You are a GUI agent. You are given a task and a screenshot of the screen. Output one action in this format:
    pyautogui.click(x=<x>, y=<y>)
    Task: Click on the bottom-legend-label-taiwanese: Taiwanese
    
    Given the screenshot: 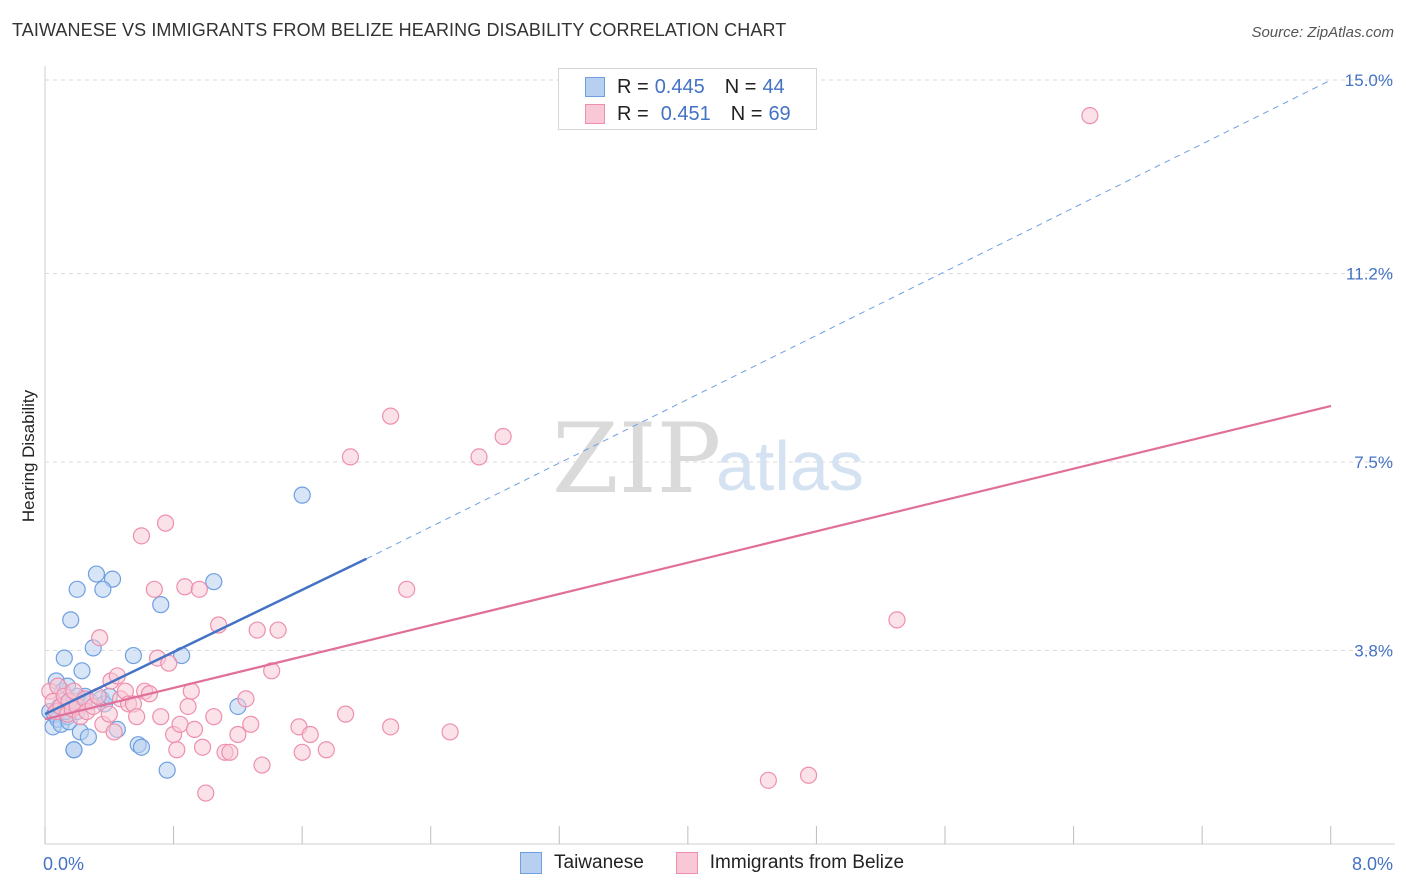 What is the action you would take?
    pyautogui.click(x=599, y=862)
    